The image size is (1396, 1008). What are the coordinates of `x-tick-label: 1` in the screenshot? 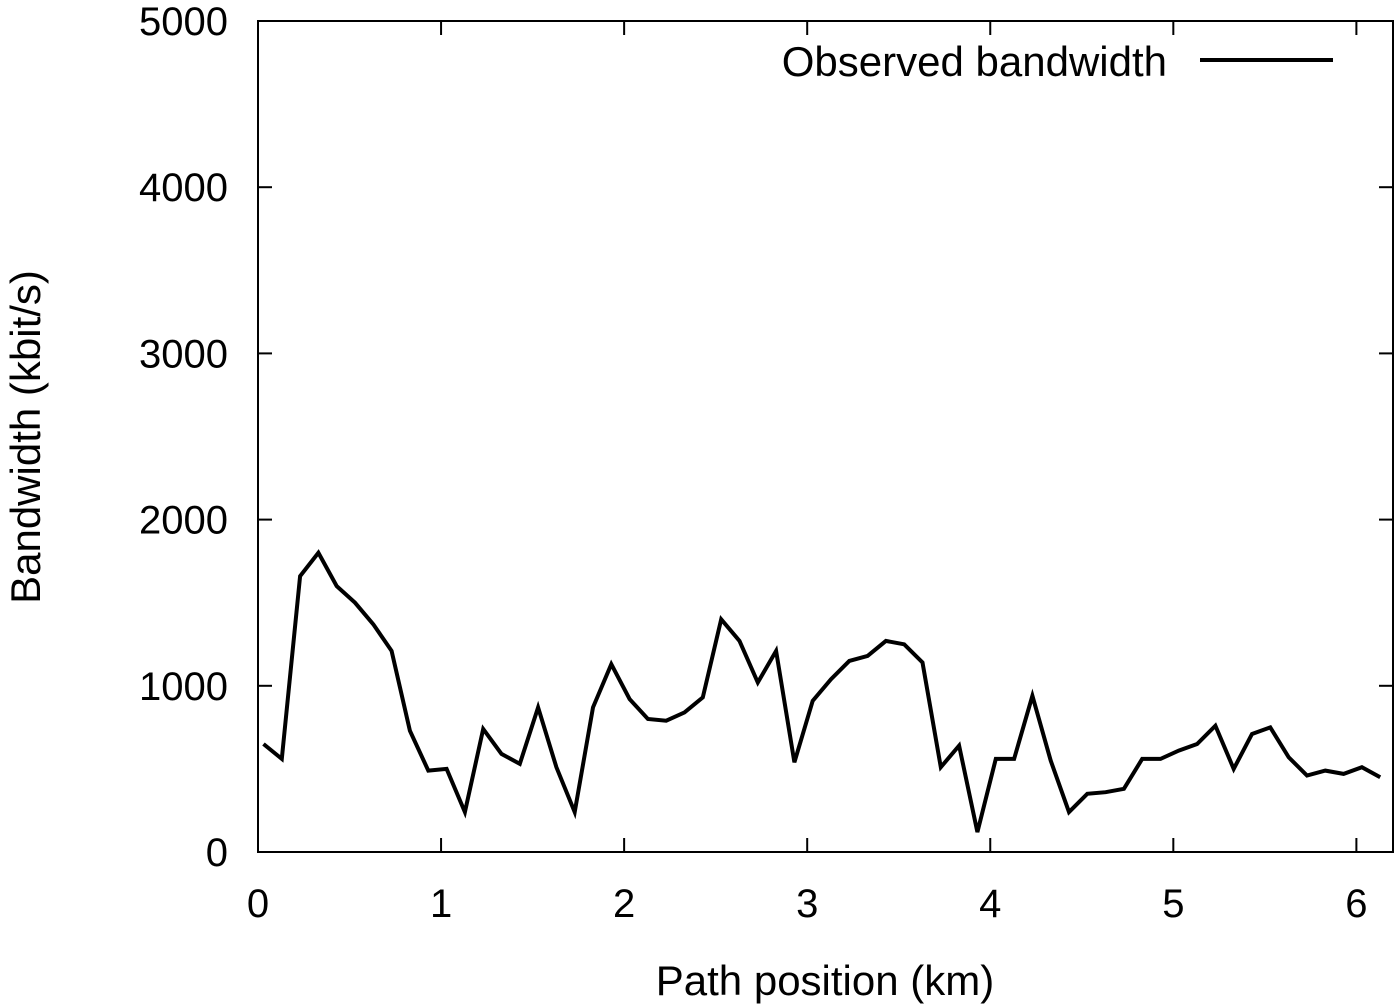 It's located at (441, 904).